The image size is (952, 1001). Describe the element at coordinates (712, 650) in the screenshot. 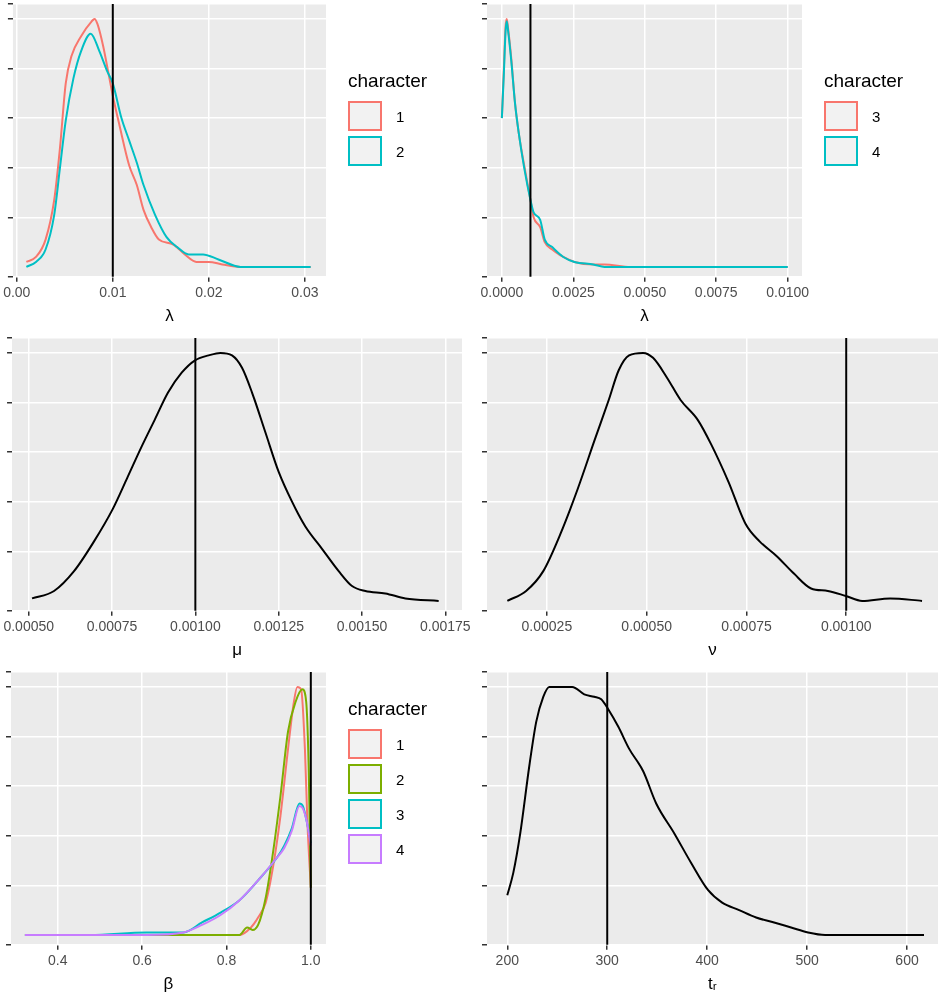

I see `x-axis-title: ν` at that location.